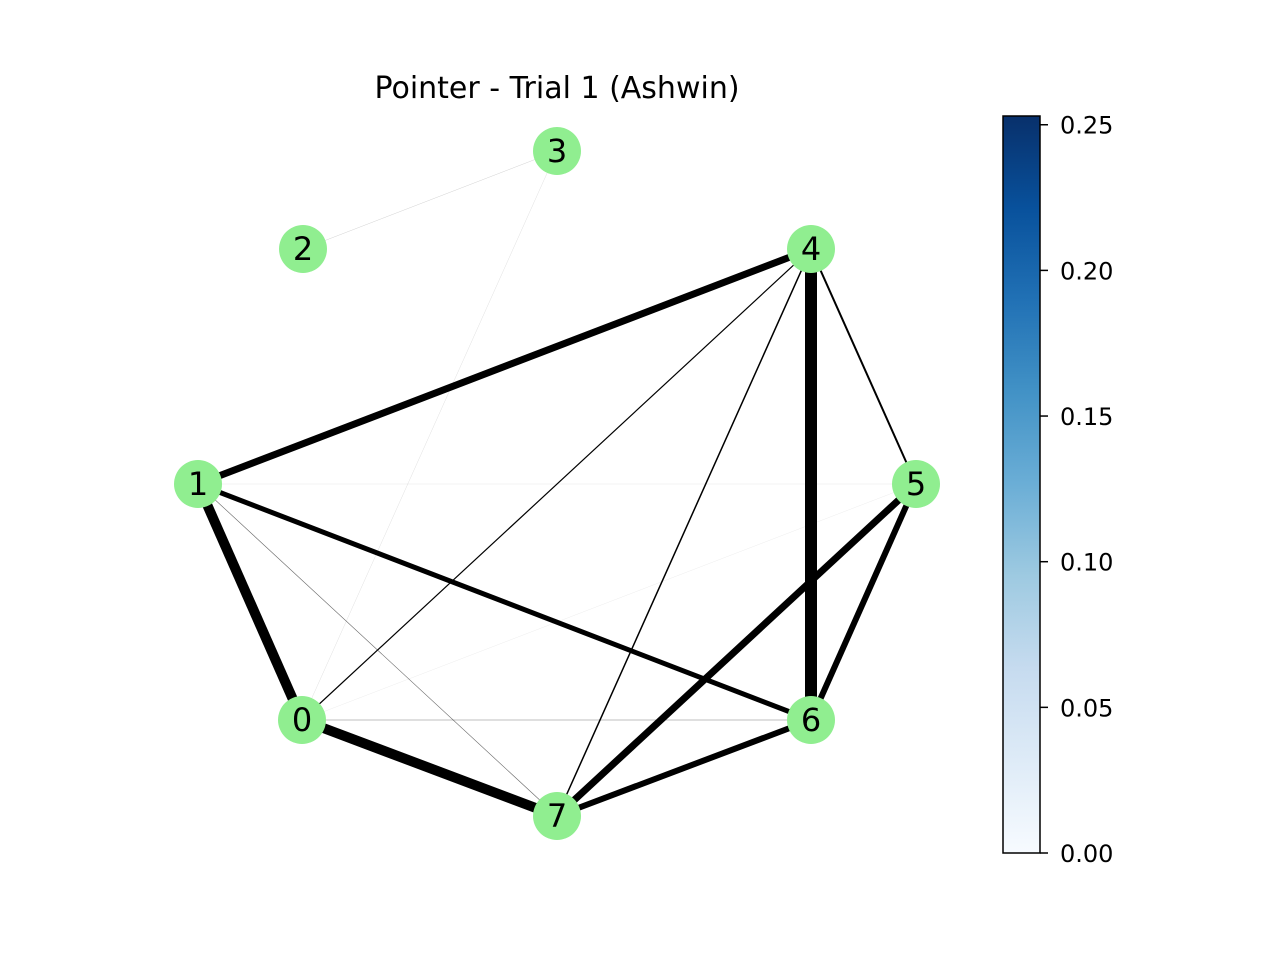 The image size is (1280, 960). I want to click on colorbar-ticks: 0.00 0.05 0.10 0.15 0.20 0.25, so click(1076, 490).